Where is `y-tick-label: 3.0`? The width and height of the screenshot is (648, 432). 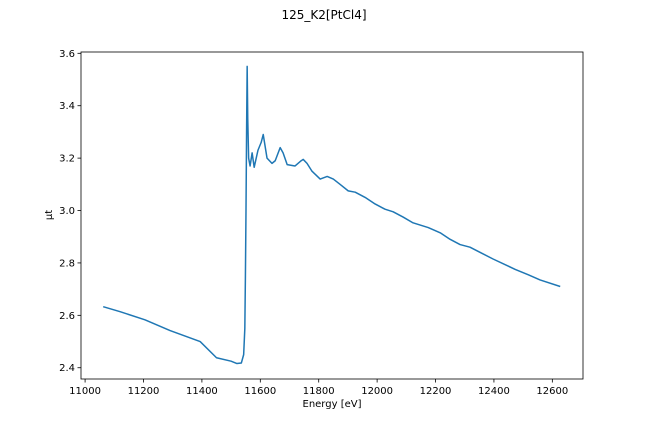
y-tick-label: 3.0 is located at coordinates (67, 211).